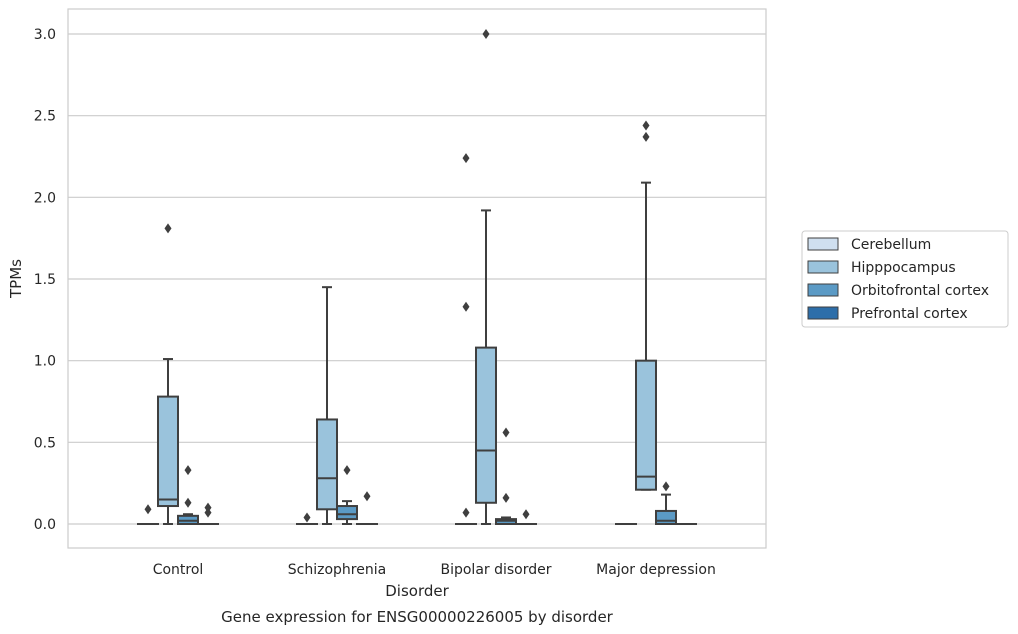 The image size is (1018, 634). Describe the element at coordinates (188, 495) in the screenshot. I see `box-orbitofrontal-cortex-control` at that location.